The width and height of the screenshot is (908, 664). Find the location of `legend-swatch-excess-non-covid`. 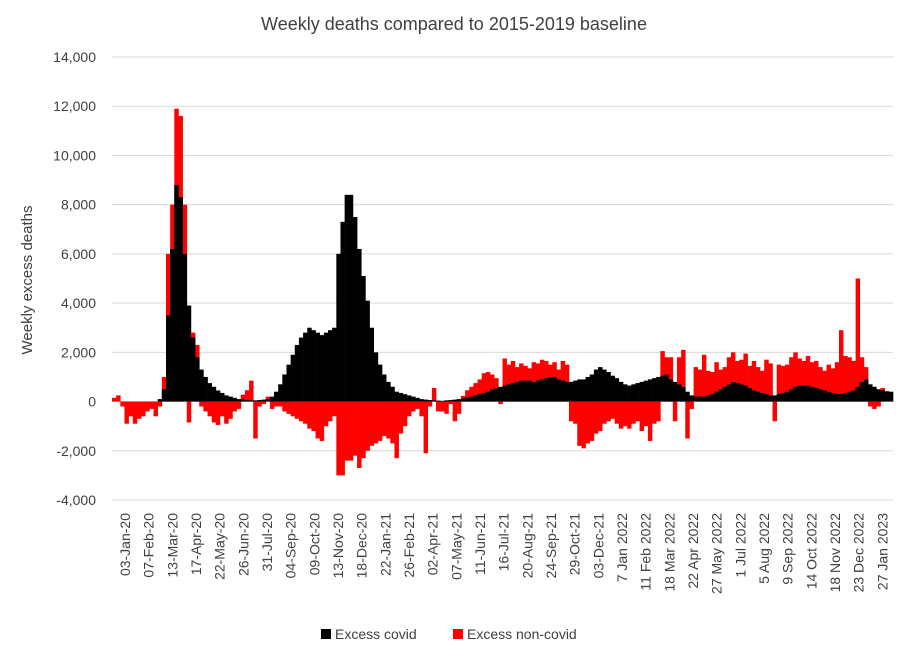

legend-swatch-excess-non-covid is located at coordinates (458, 634).